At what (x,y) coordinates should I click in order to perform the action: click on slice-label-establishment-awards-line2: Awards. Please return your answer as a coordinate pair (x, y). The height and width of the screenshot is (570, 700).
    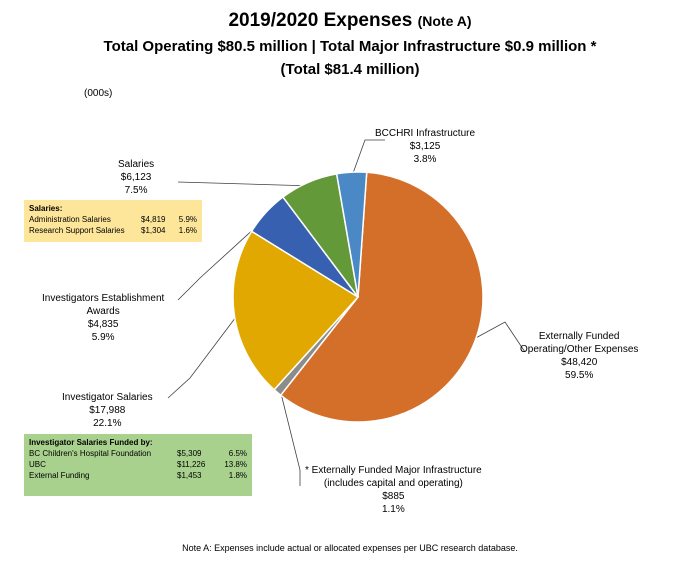
    Looking at the image, I should click on (103, 311).